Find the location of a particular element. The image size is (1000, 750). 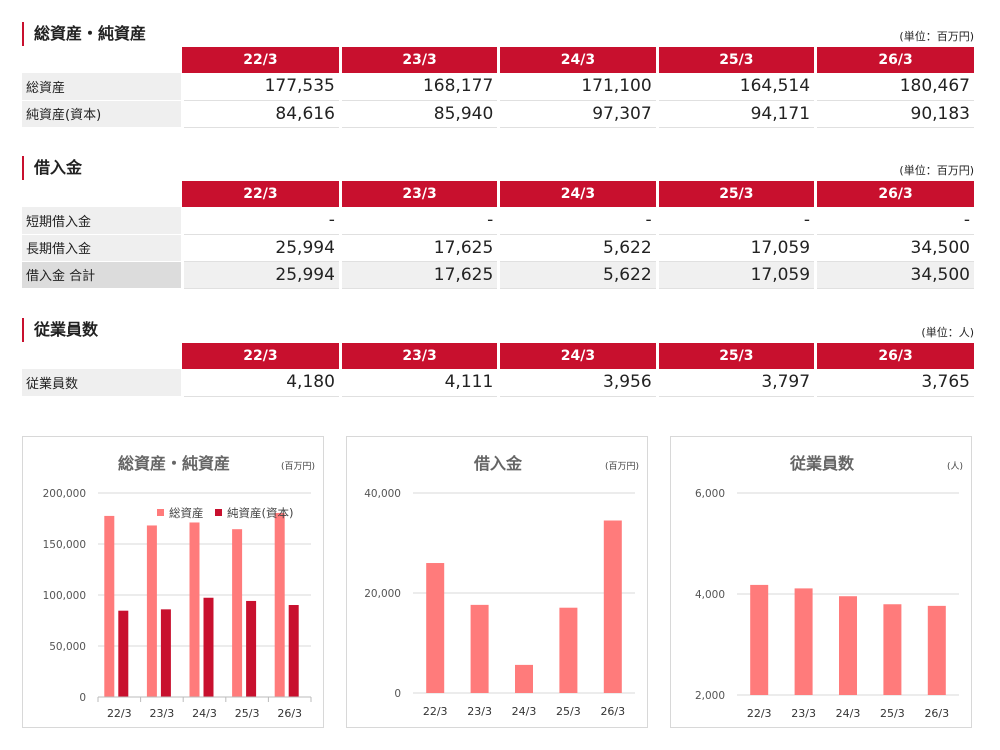

table-cell: 3,797 is located at coordinates (737, 383).